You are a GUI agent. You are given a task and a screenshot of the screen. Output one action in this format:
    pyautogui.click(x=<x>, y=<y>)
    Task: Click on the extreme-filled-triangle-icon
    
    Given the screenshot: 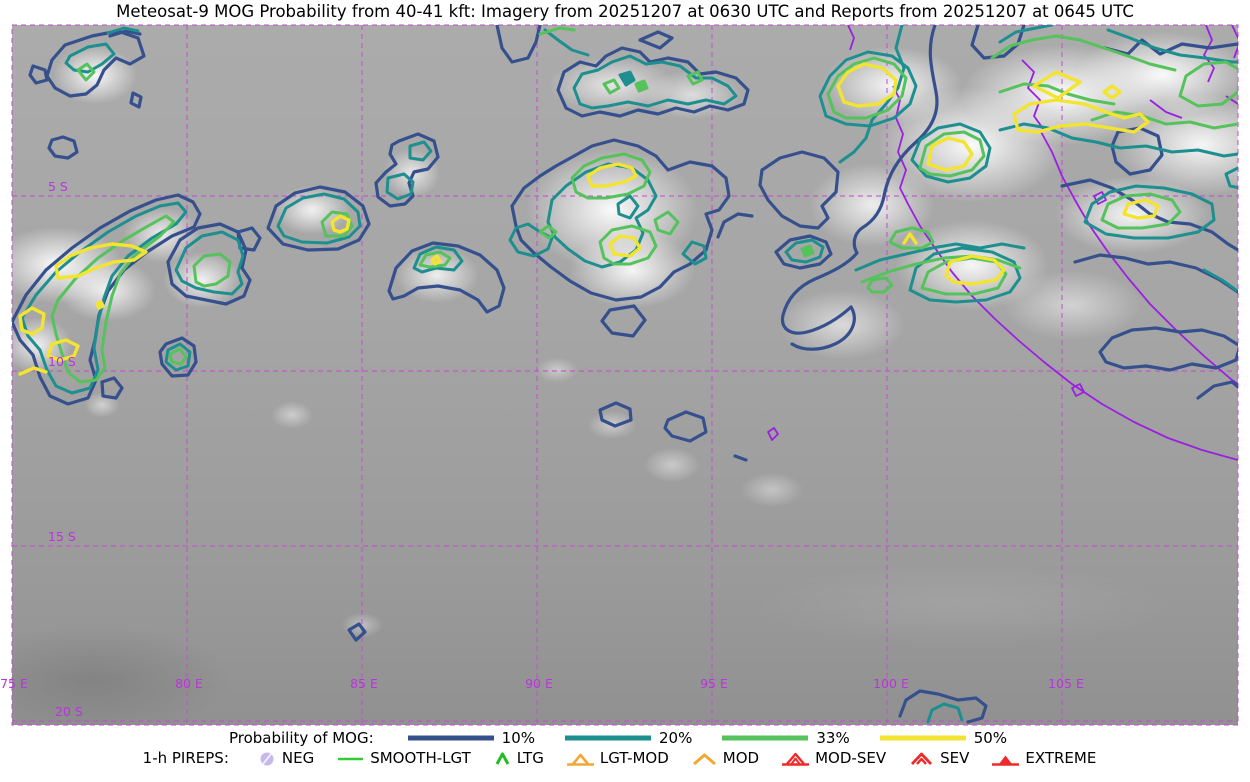 What is the action you would take?
    pyautogui.click(x=1006, y=760)
    